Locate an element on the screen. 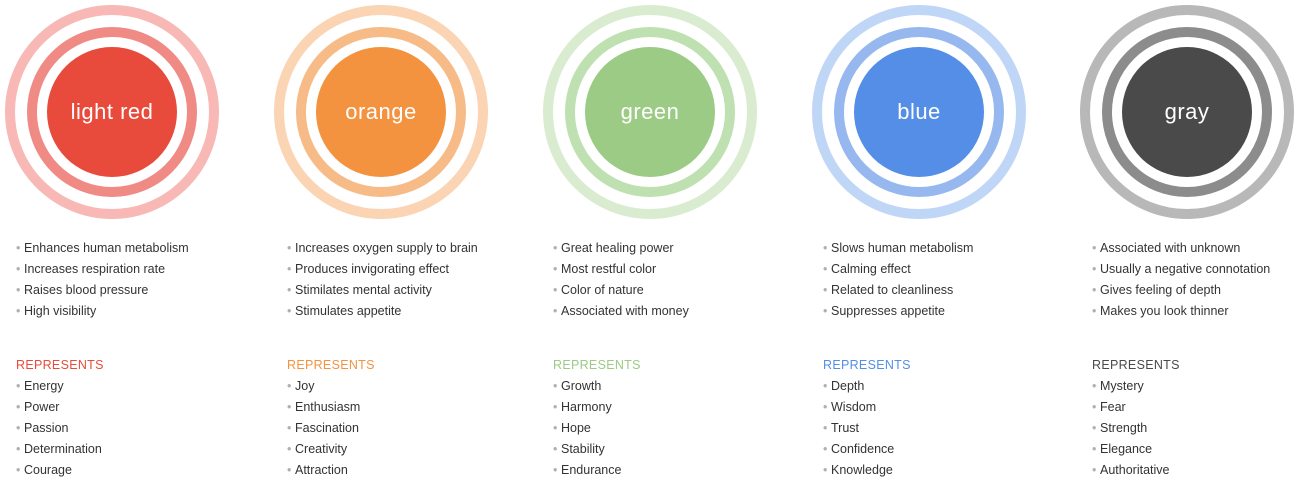 Image resolution: width=1297 pixels, height=483 pixels. represents-item: • Stability is located at coordinates (579, 449).